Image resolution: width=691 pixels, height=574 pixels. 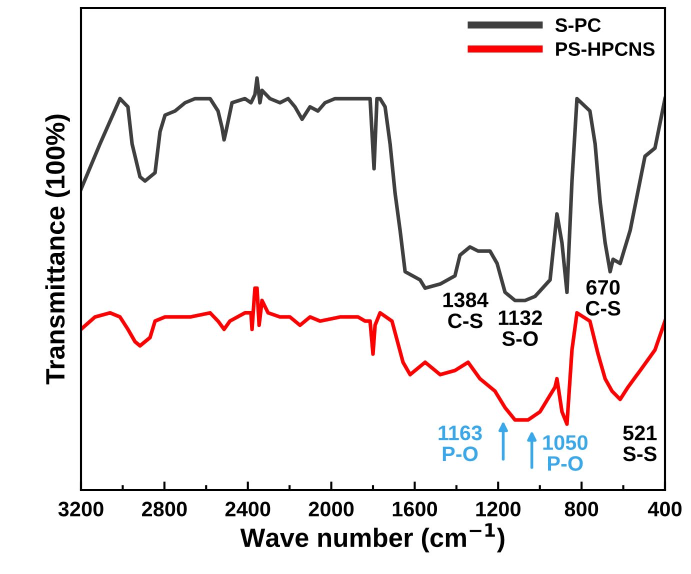 What do you see at coordinates (605, 49) in the screenshot?
I see `legend-label: PS-HPCNS` at bounding box center [605, 49].